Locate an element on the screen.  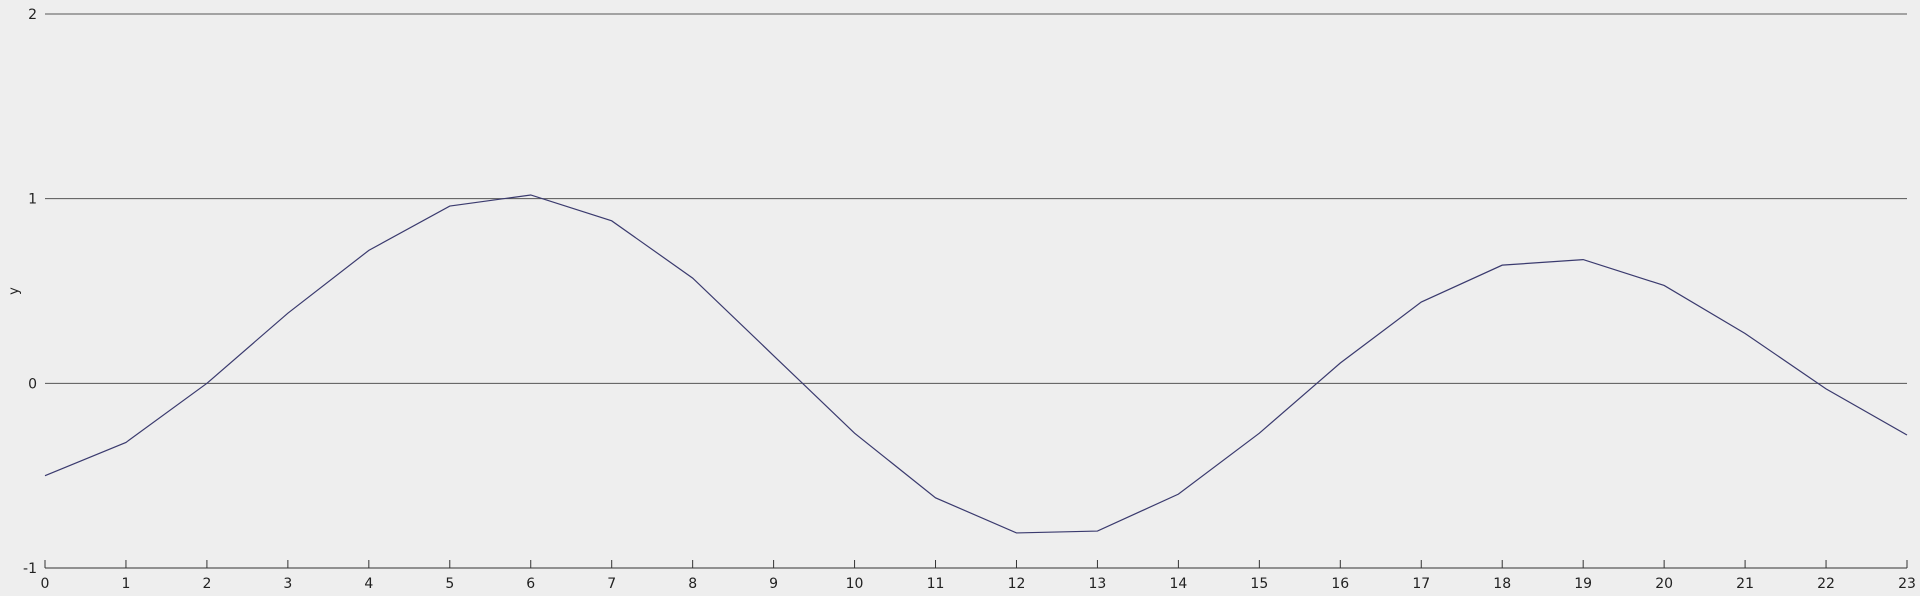
x-tick-label: 23 is located at coordinates (1907, 584).